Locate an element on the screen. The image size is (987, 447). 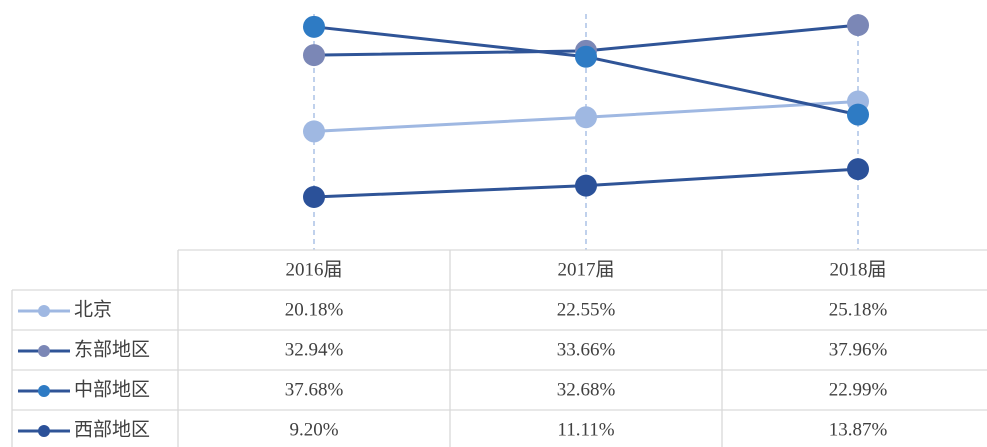
table-cell: 37.68% is located at coordinates (314, 389).